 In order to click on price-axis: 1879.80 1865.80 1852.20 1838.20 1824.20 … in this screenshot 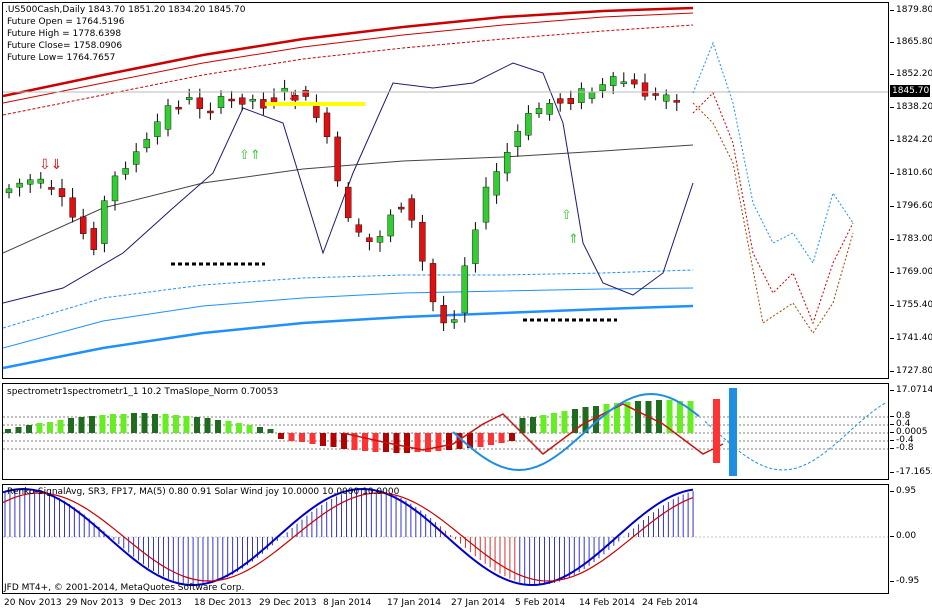, I will do `click(910, 190)`.